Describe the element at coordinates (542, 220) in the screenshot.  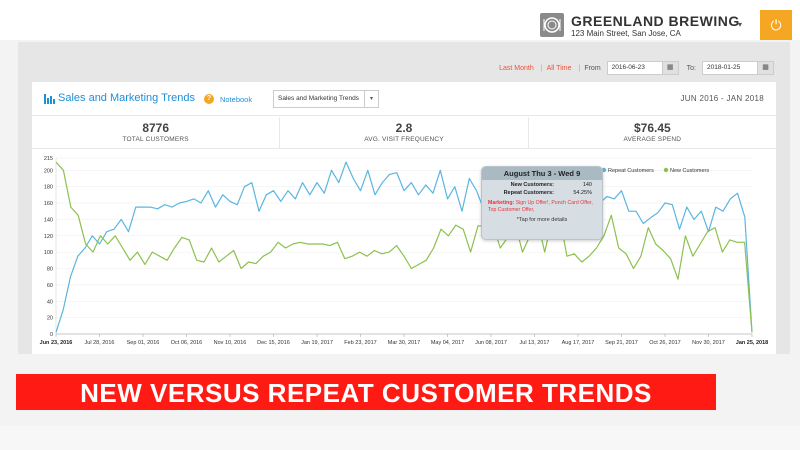
I see `tooltip-tap-hint: *Tap for more details` at that location.